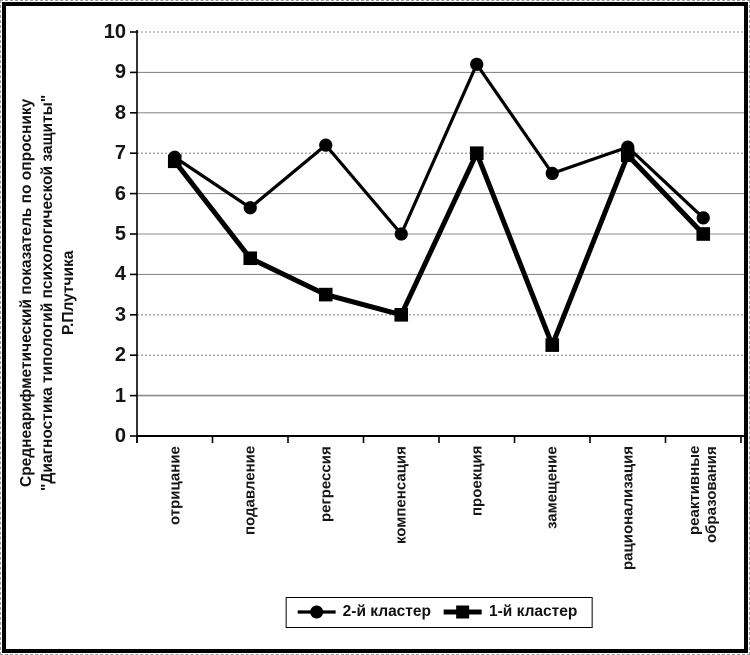 Image resolution: width=750 pixels, height=655 pixels. I want to click on y-tick-label: 5, so click(120, 234).